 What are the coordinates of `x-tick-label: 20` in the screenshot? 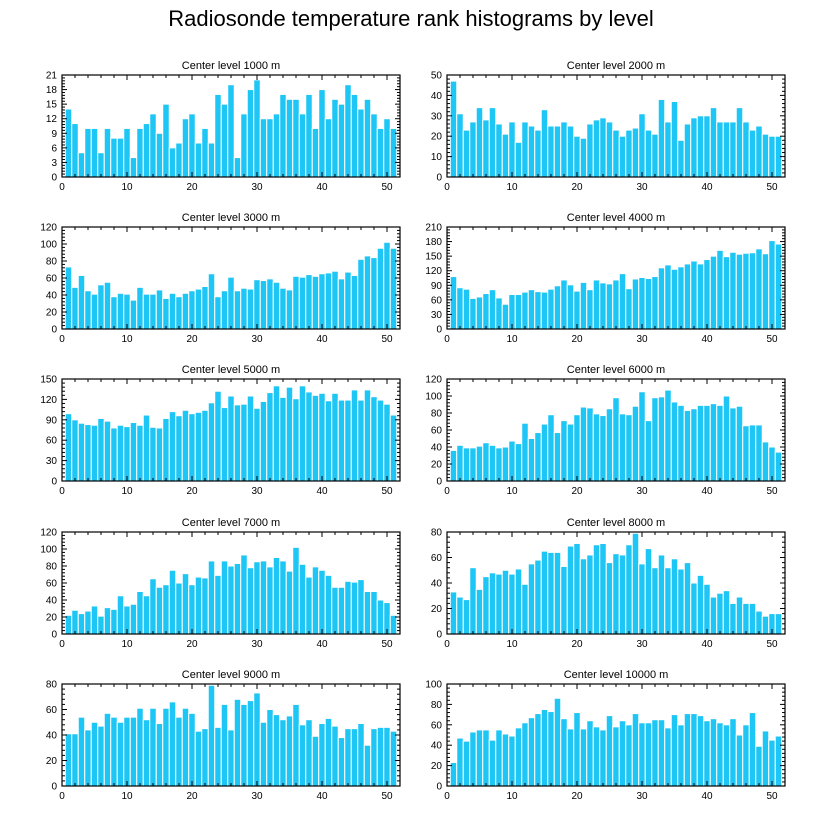 It's located at (577, 796).